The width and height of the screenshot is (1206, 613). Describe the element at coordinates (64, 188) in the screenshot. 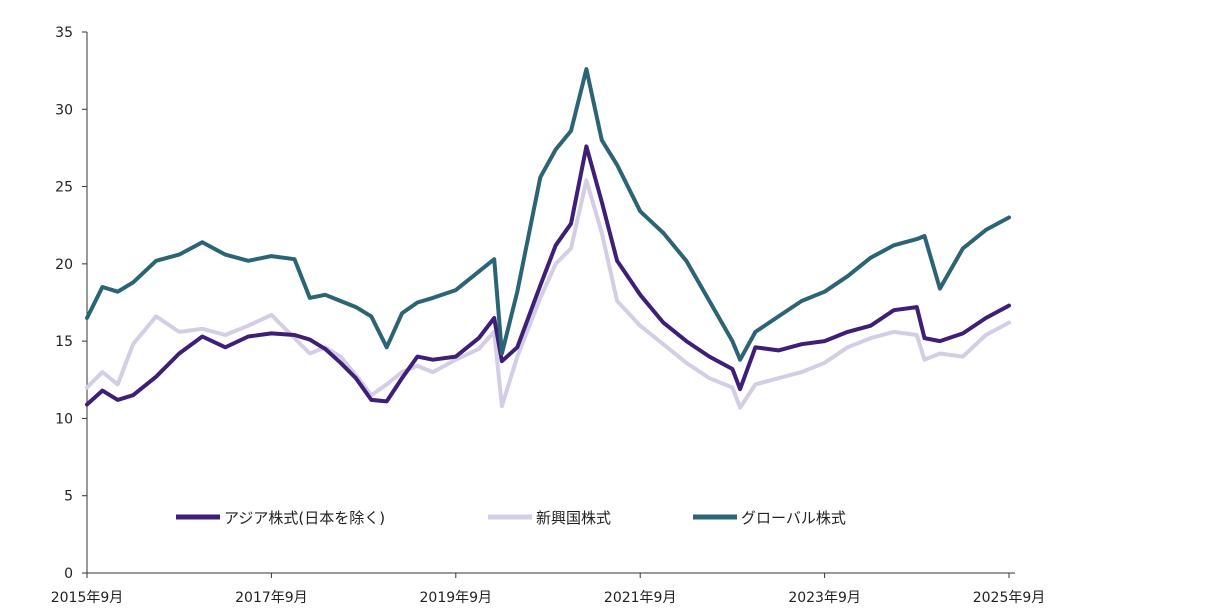

I see `y-tick-label: 25` at that location.